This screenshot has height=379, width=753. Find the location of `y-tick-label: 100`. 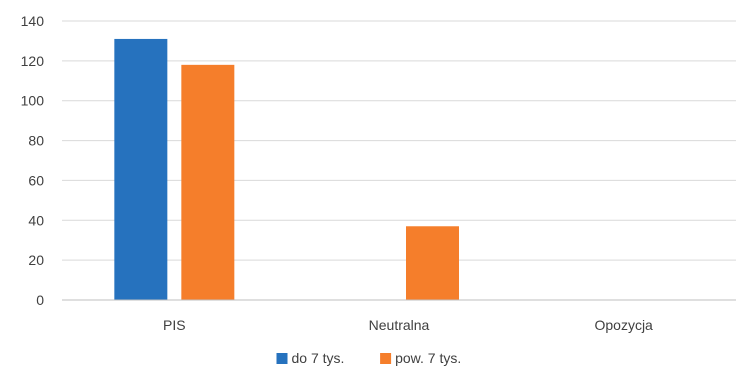

y-tick-label: 100 is located at coordinates (33, 101).